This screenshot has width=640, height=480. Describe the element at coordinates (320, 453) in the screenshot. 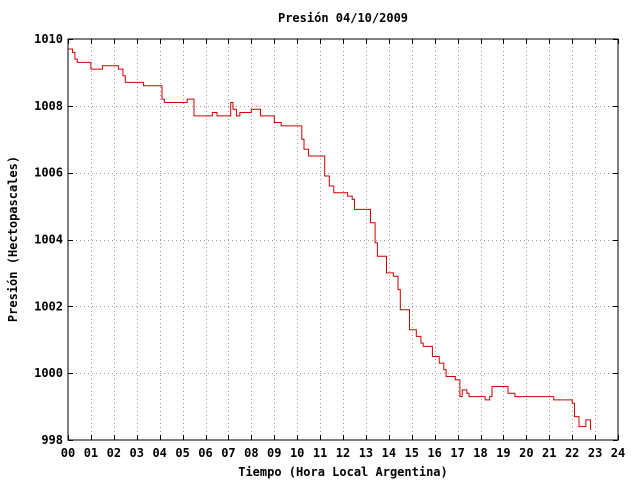

I see `x-tick-label: 11` at that location.